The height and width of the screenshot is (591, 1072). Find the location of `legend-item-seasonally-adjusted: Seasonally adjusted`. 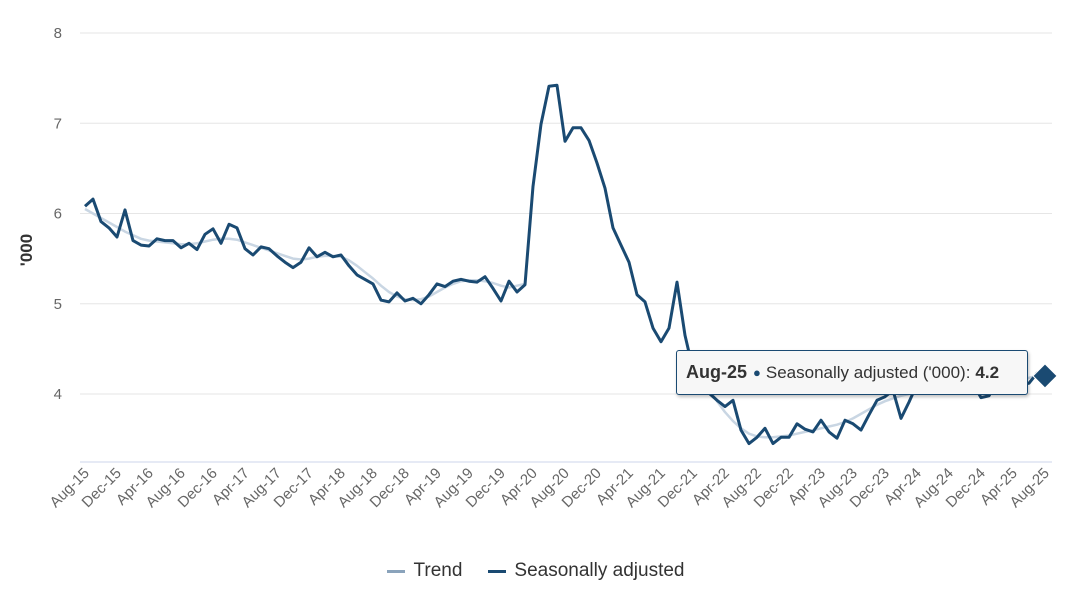

legend-item-seasonally-adjusted: Seasonally adjusted is located at coordinates (586, 571).